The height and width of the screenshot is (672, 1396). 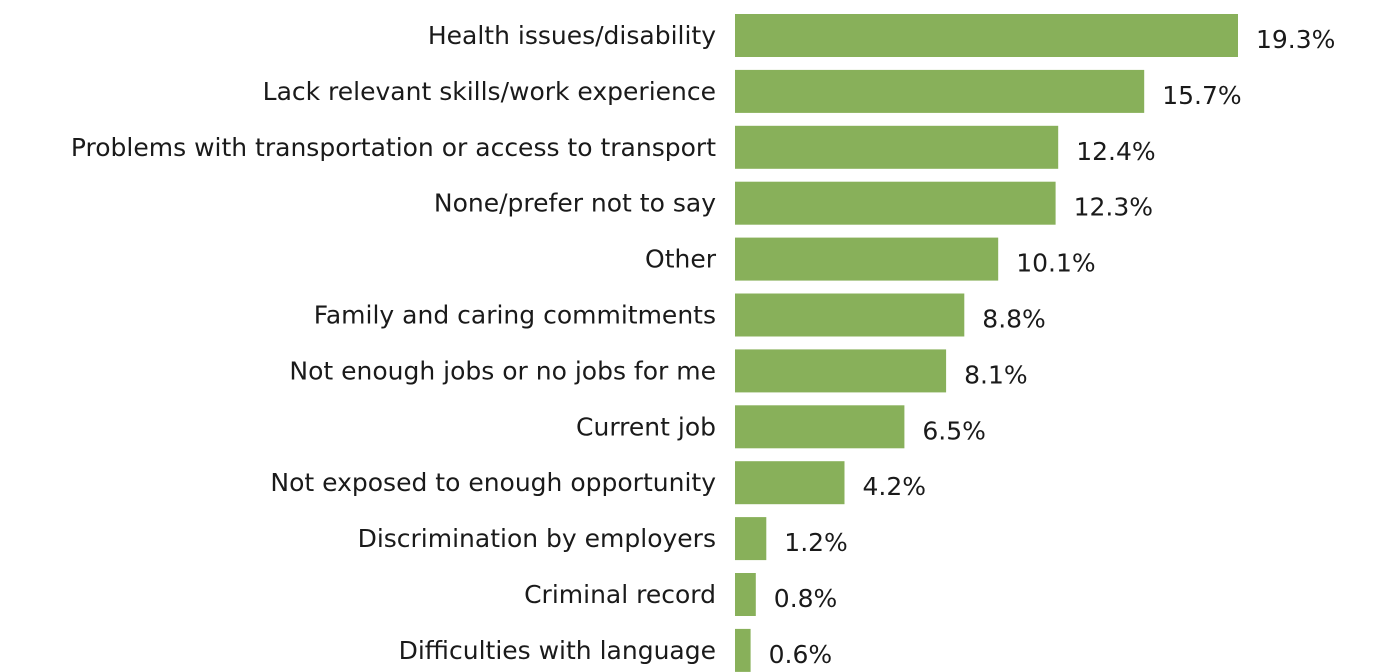 I want to click on value-label-0: 19.3%, so click(x=1295, y=39).